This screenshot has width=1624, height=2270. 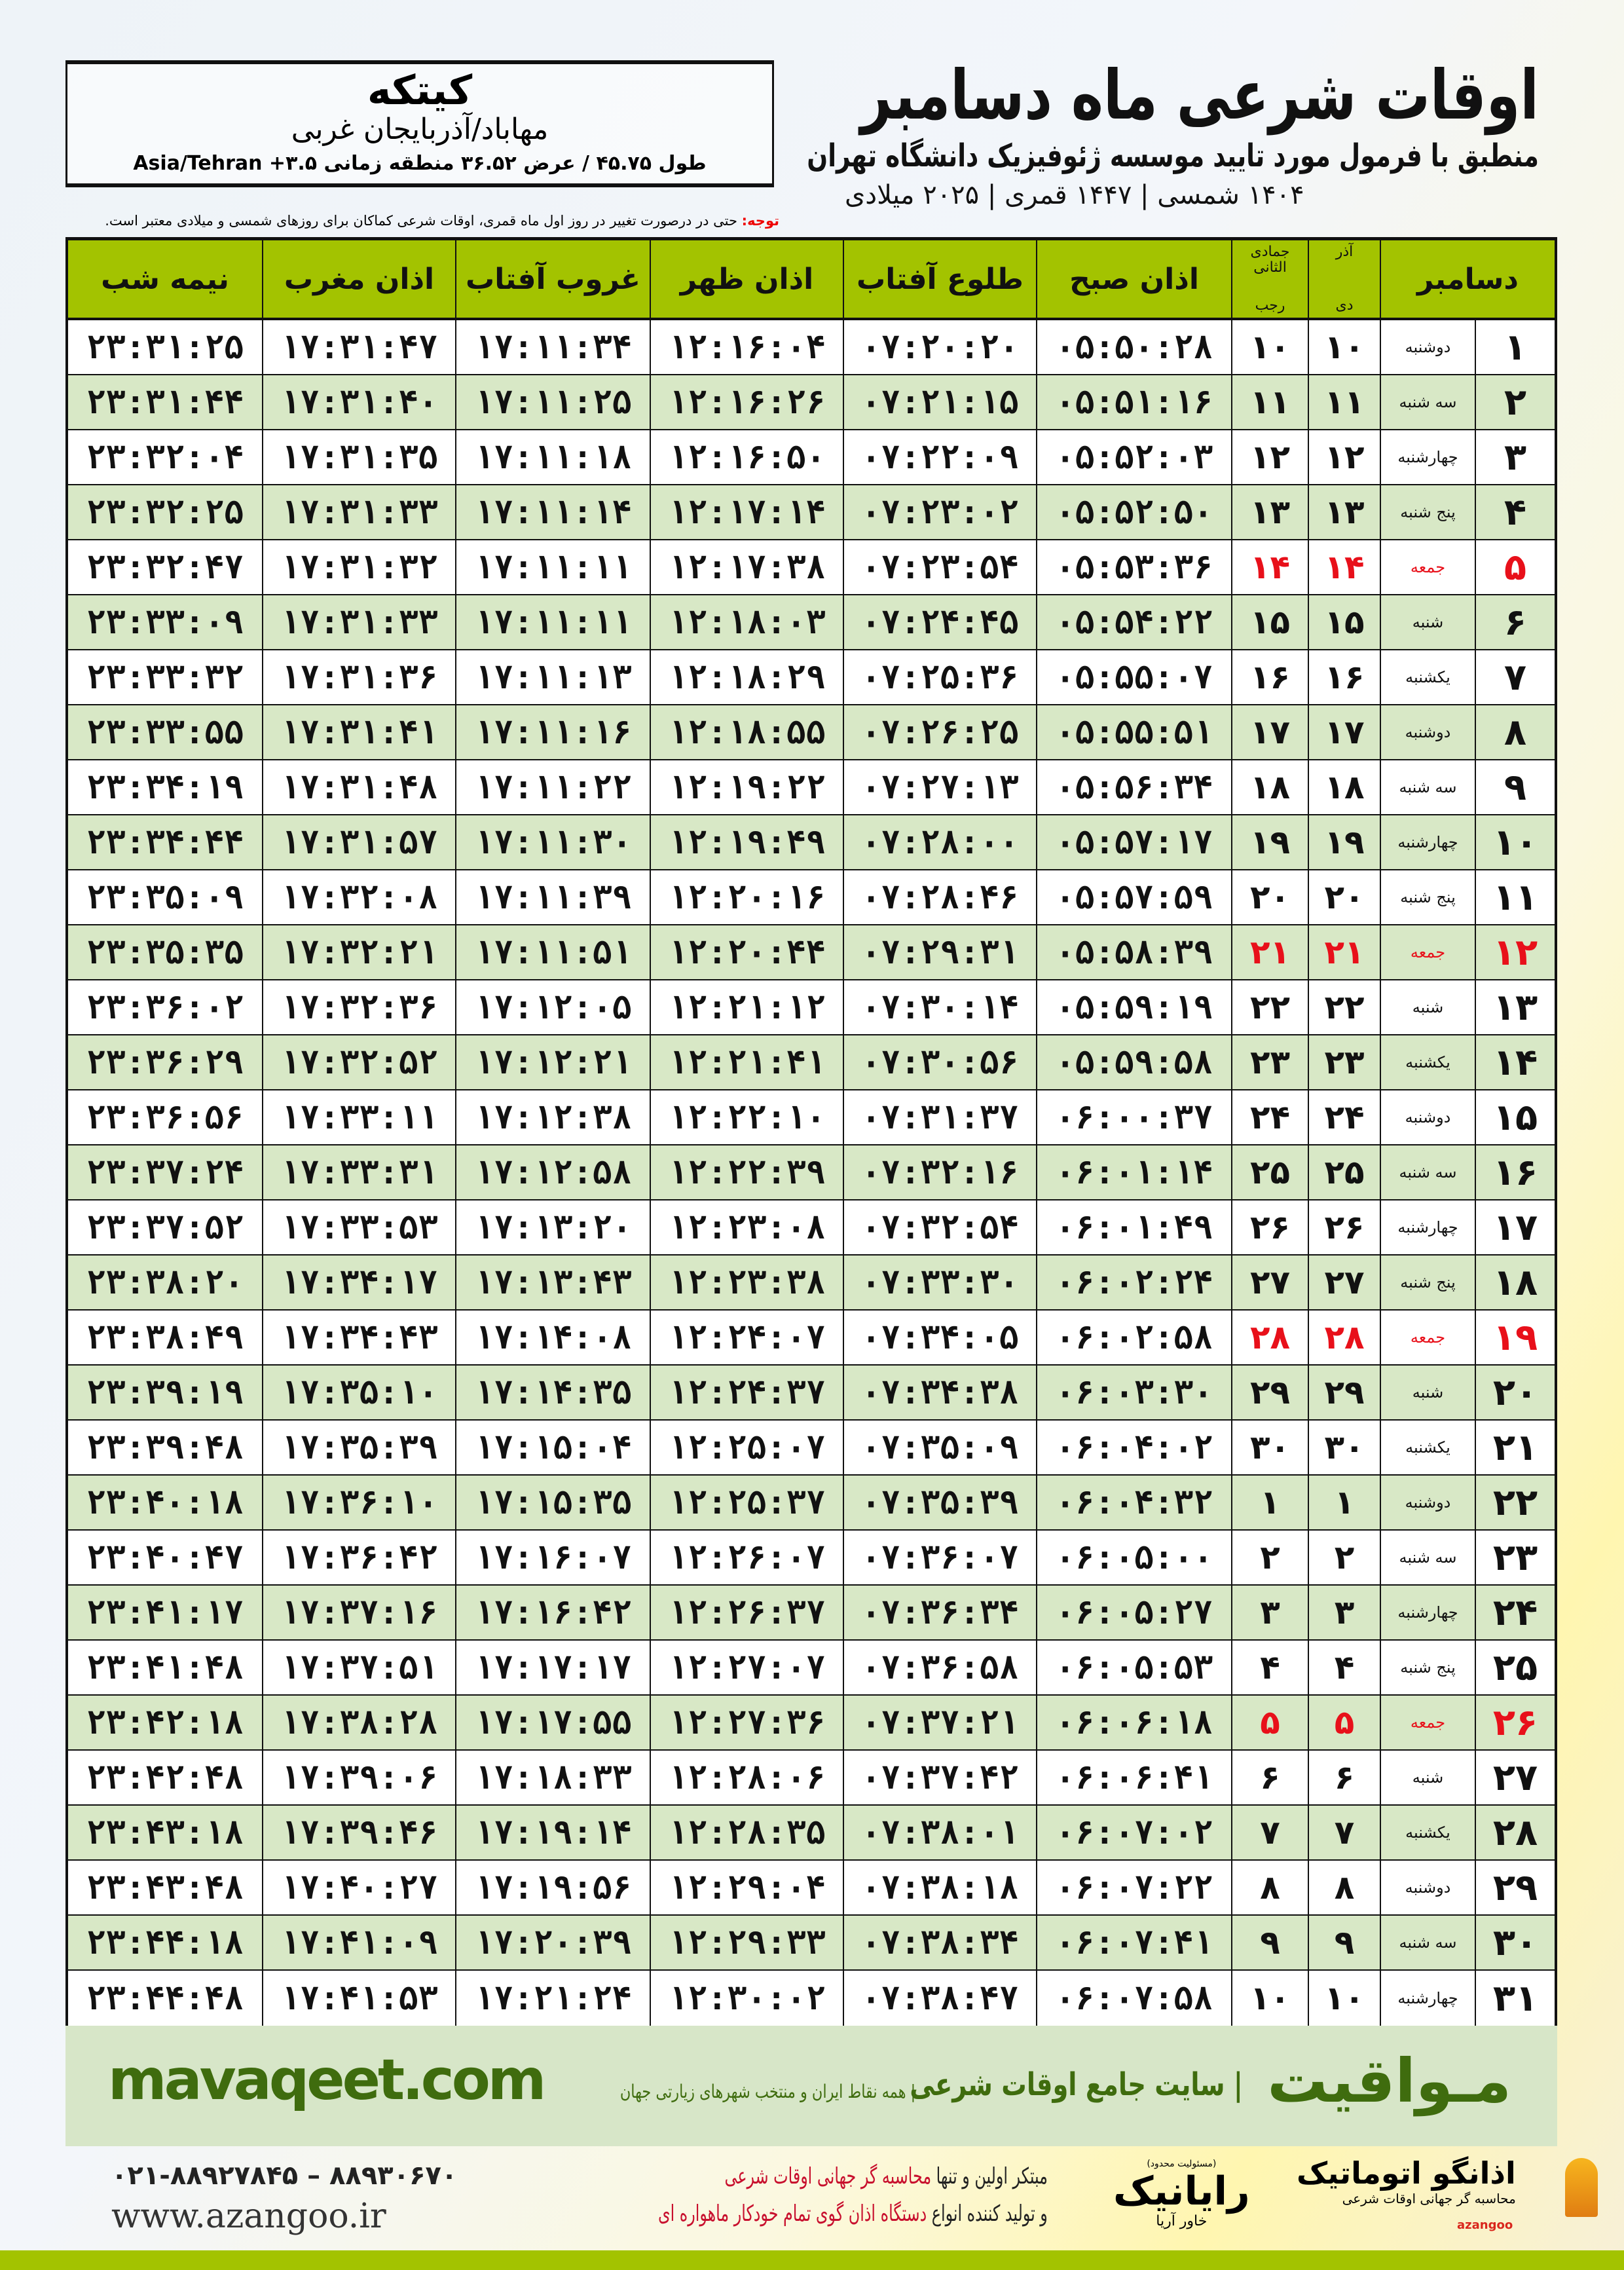 I want to click on cell-sobh: ۰۶:۰۵:۰۰, so click(x=1134, y=1557).